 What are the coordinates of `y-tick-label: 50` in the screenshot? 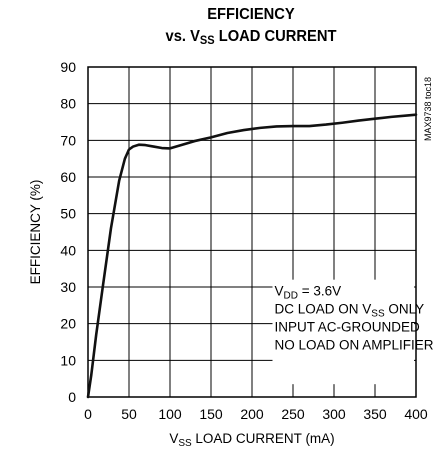 It's located at (68, 214).